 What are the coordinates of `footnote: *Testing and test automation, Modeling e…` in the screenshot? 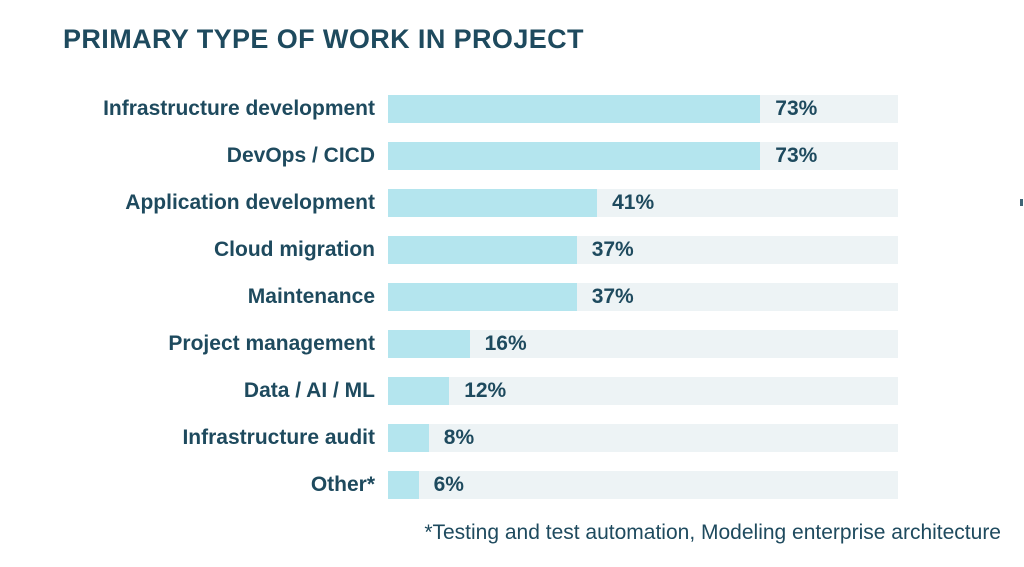 It's located at (712, 532).